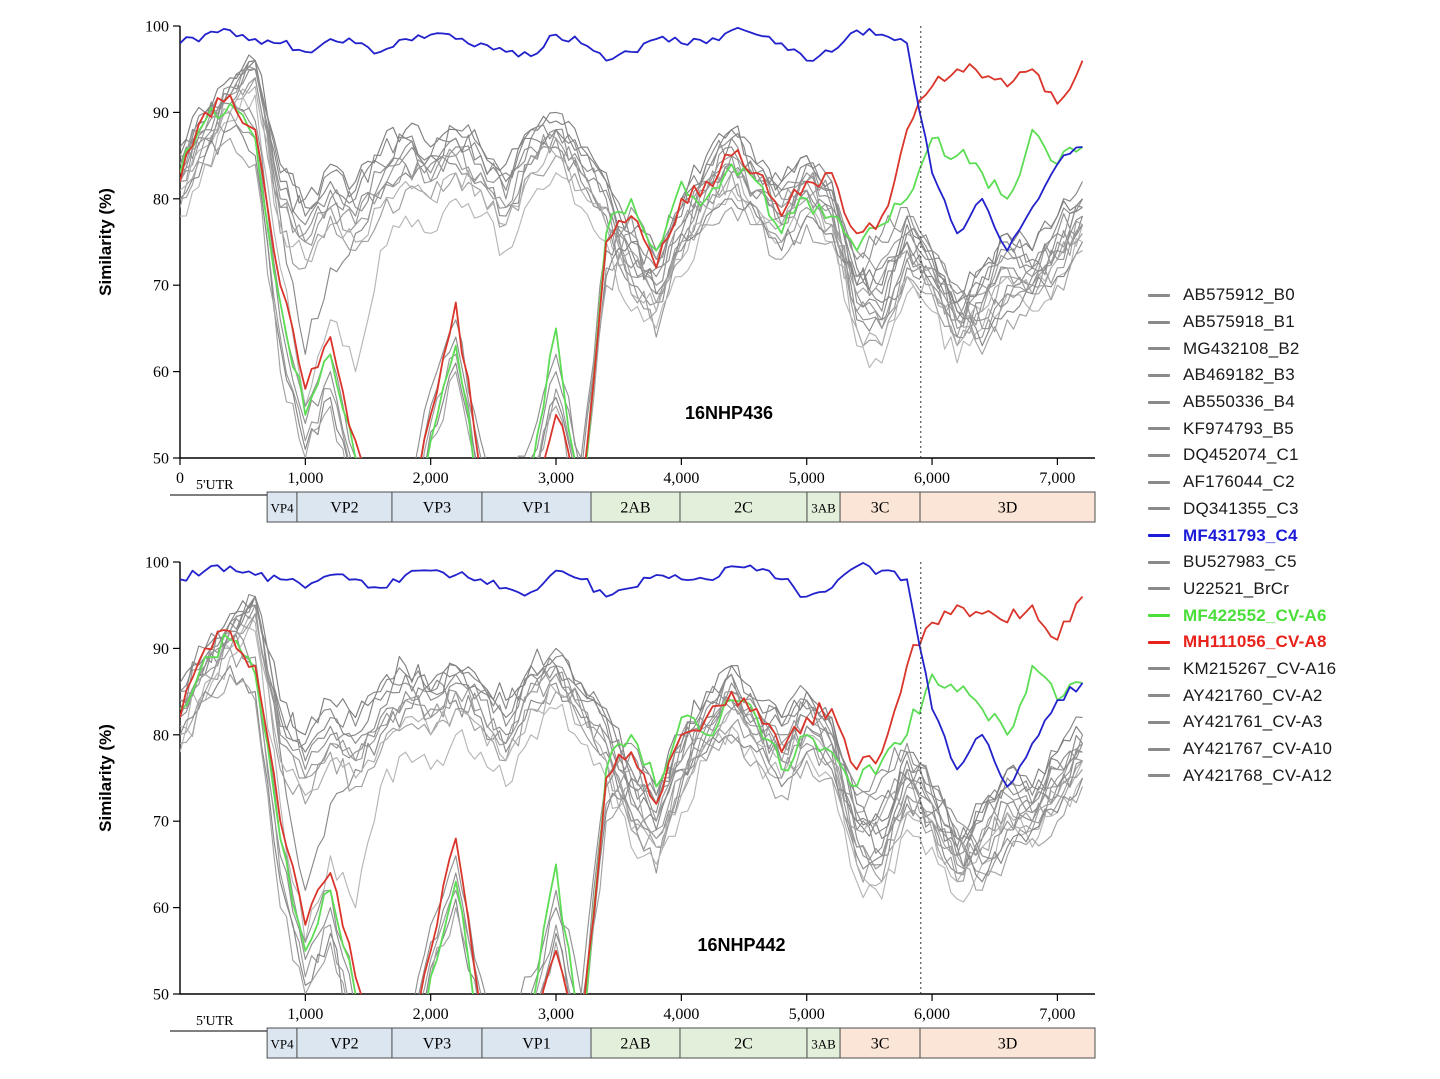 Image resolution: width=1440 pixels, height=1079 pixels. I want to click on panel-title: 16NHP436, so click(729, 413).